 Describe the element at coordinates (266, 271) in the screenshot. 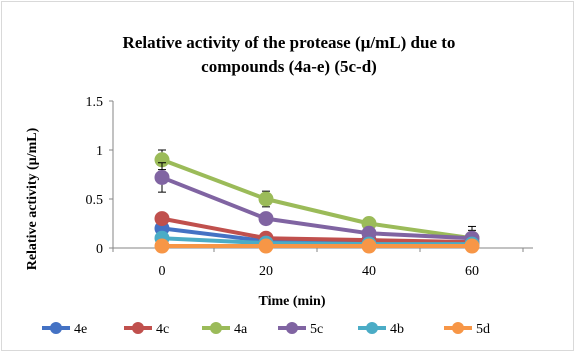

I see `x-tick-label: 20` at that location.